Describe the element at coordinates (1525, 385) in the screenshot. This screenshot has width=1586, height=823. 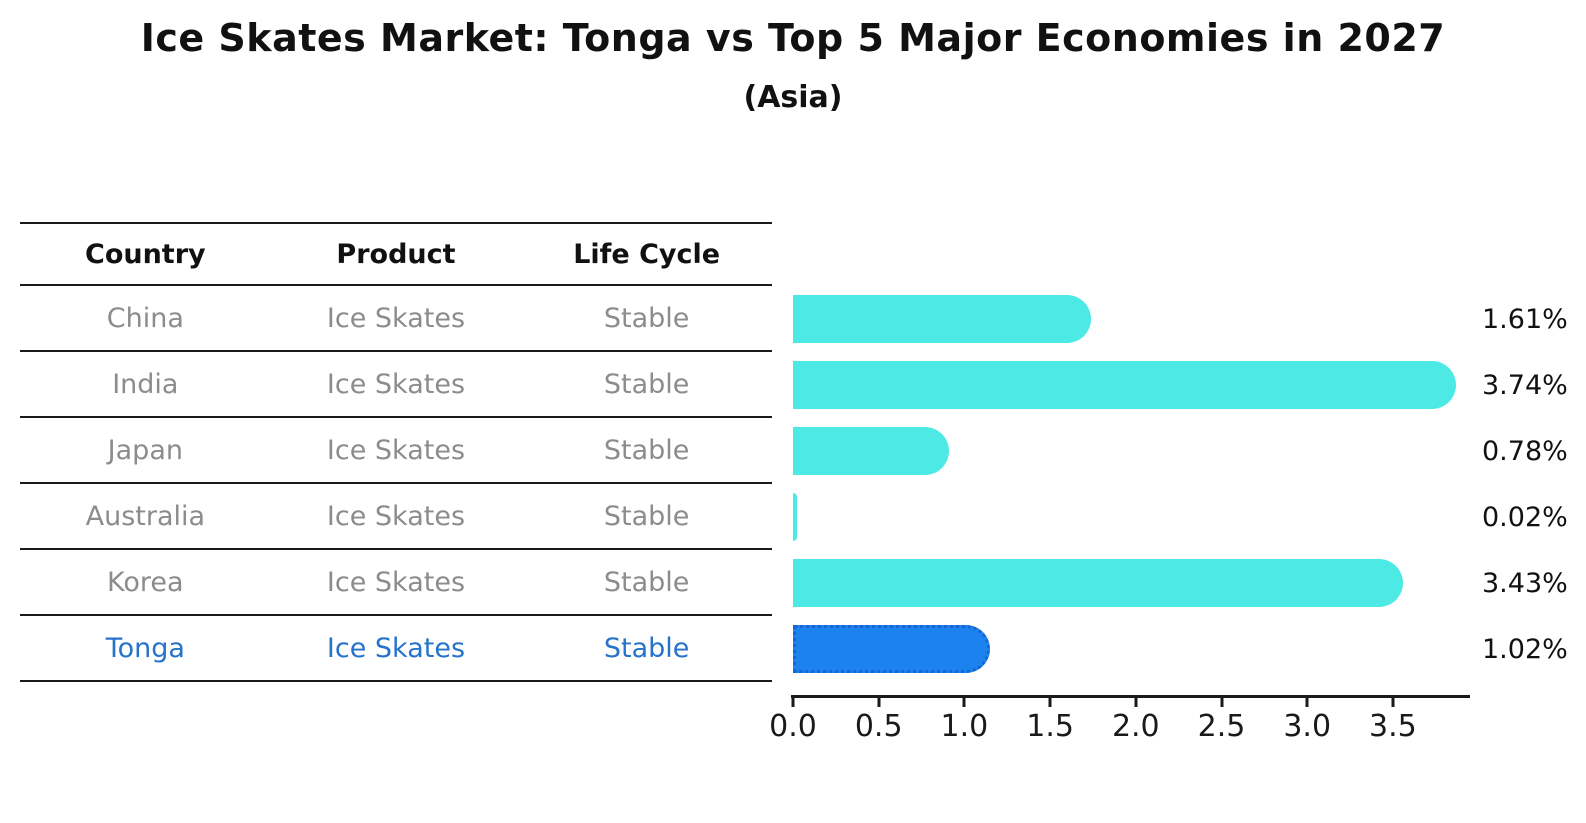
I see `value-label-india: 3.74%` at that location.